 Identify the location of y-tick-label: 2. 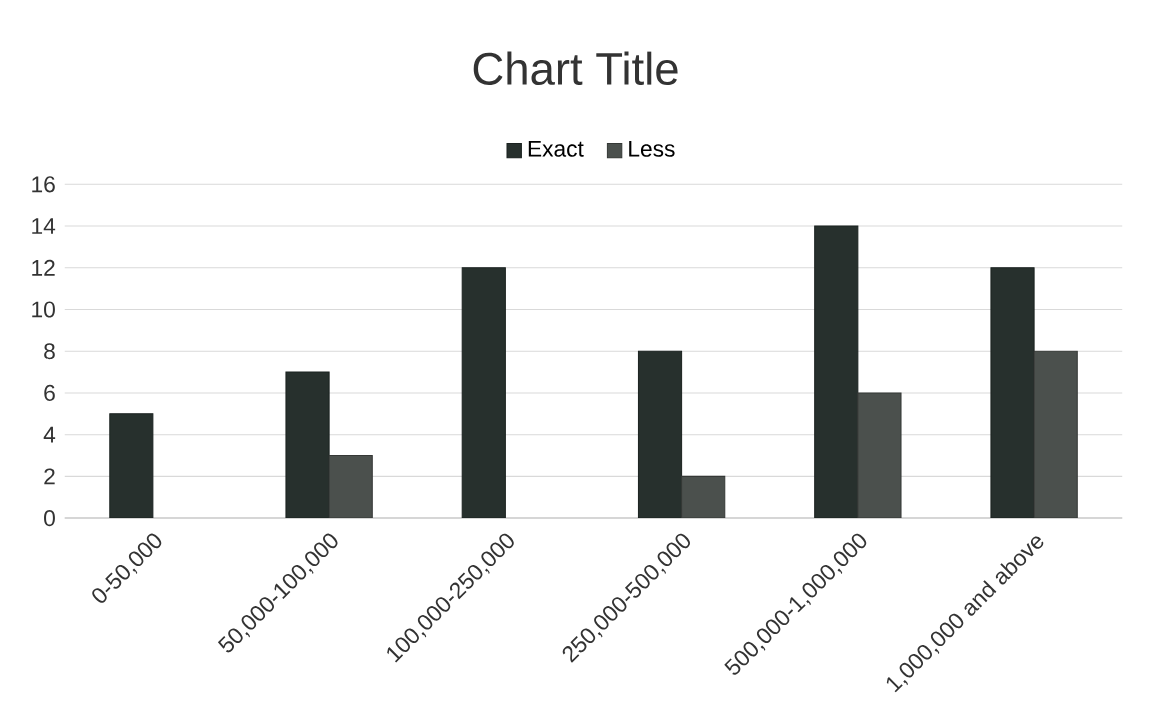
(49, 476).